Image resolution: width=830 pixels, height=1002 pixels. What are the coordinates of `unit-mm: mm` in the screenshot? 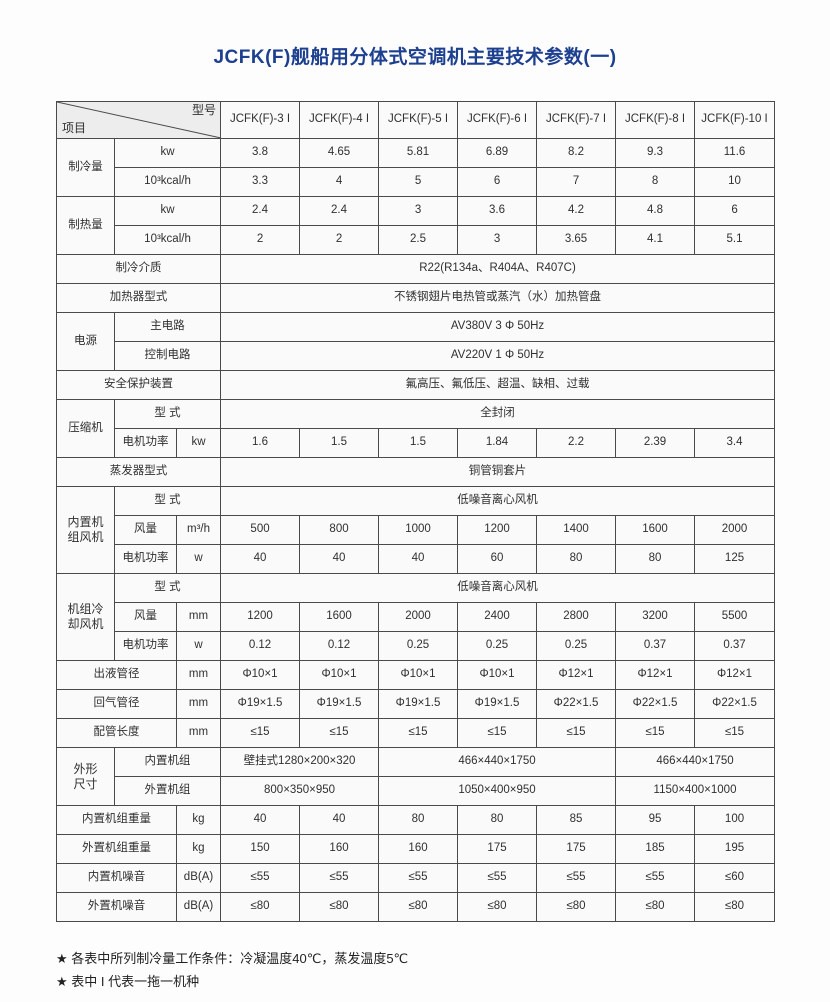 It's located at (198, 733).